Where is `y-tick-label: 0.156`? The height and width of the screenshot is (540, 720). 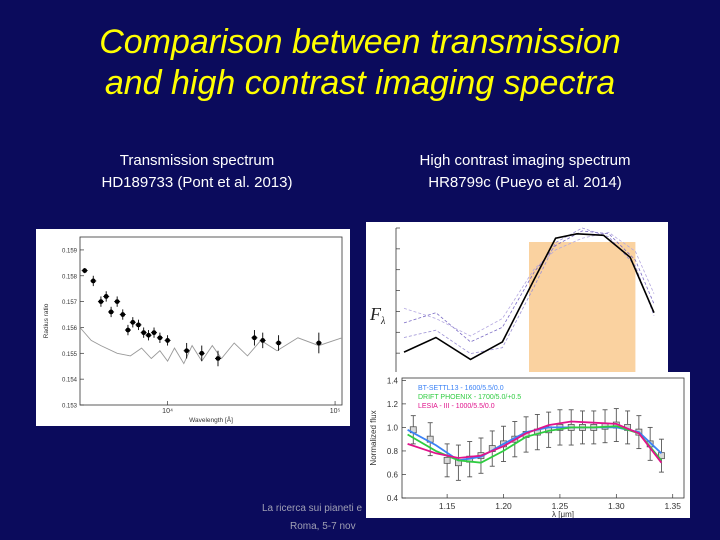
y-tick-label: 0.156 is located at coordinates (70, 329).